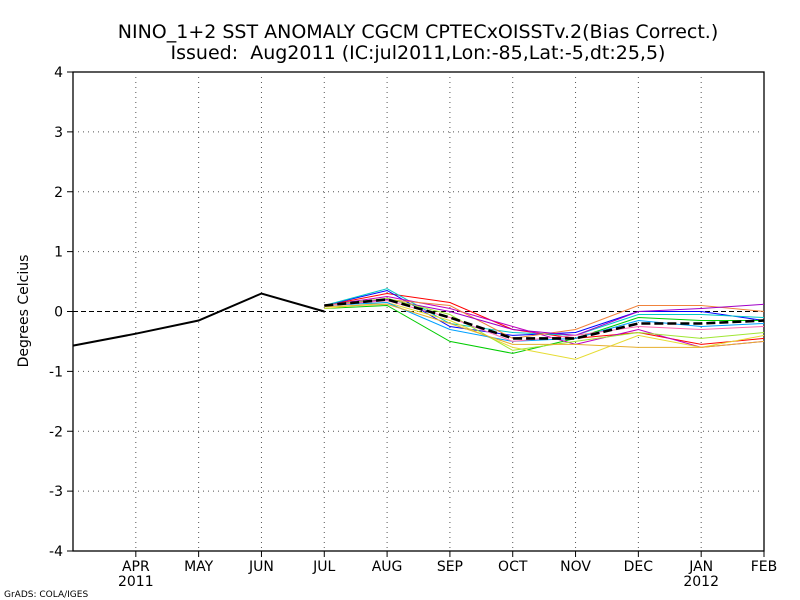  Describe the element at coordinates (58, 193) in the screenshot. I see `y-tick-label: 2` at that location.